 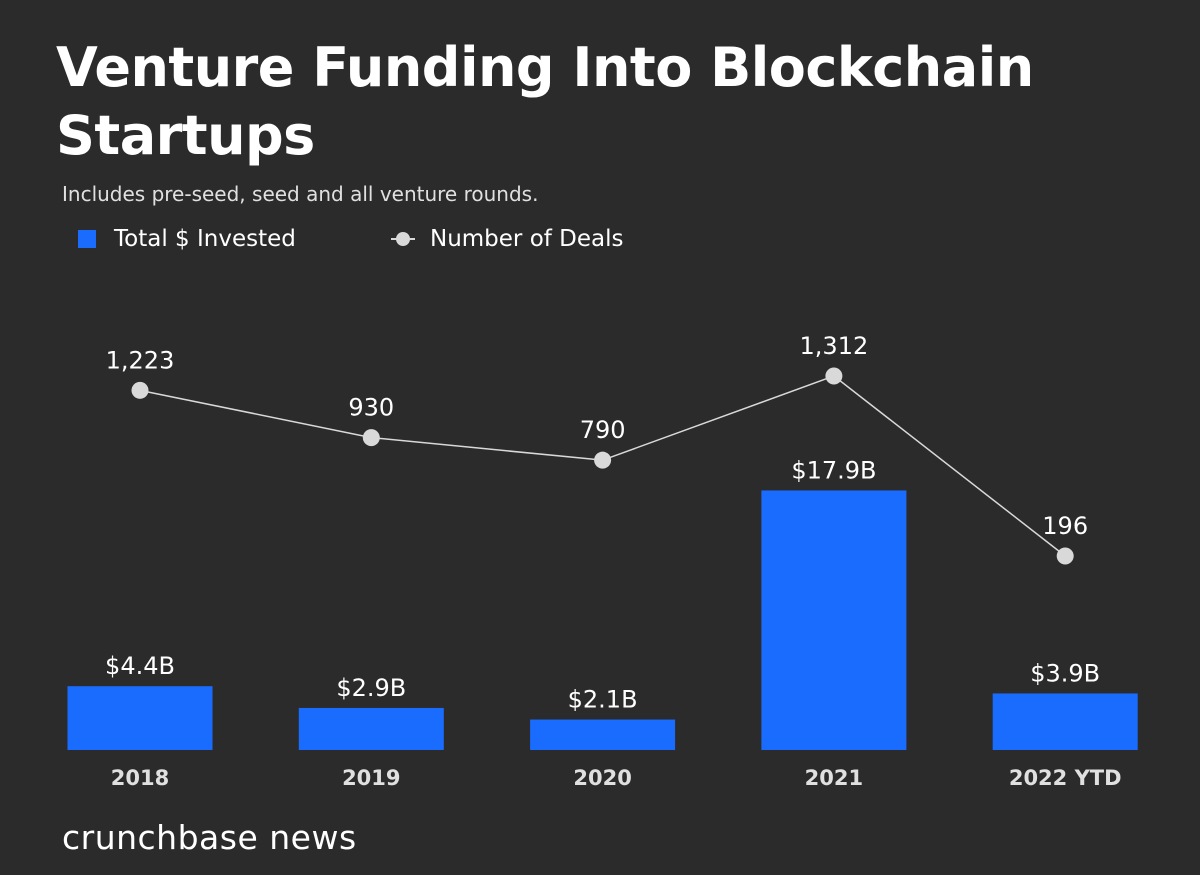 I want to click on legend-label: Total $ Invested, so click(x=205, y=239).